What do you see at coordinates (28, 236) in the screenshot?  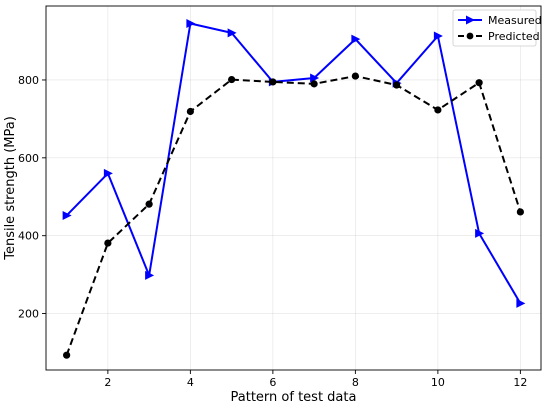 I see `y-tick-label: 400` at bounding box center [28, 236].